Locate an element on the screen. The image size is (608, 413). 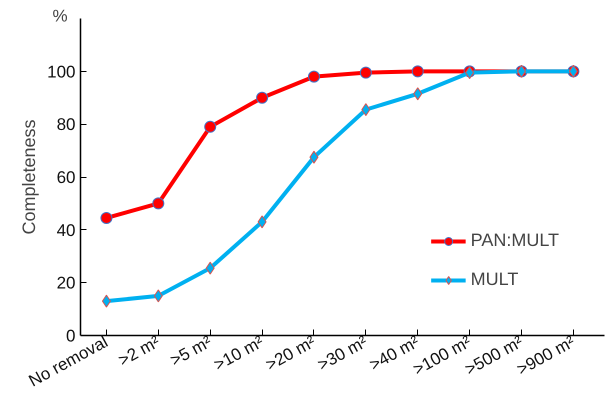
y-tick-label: 100 is located at coordinates (61, 72).